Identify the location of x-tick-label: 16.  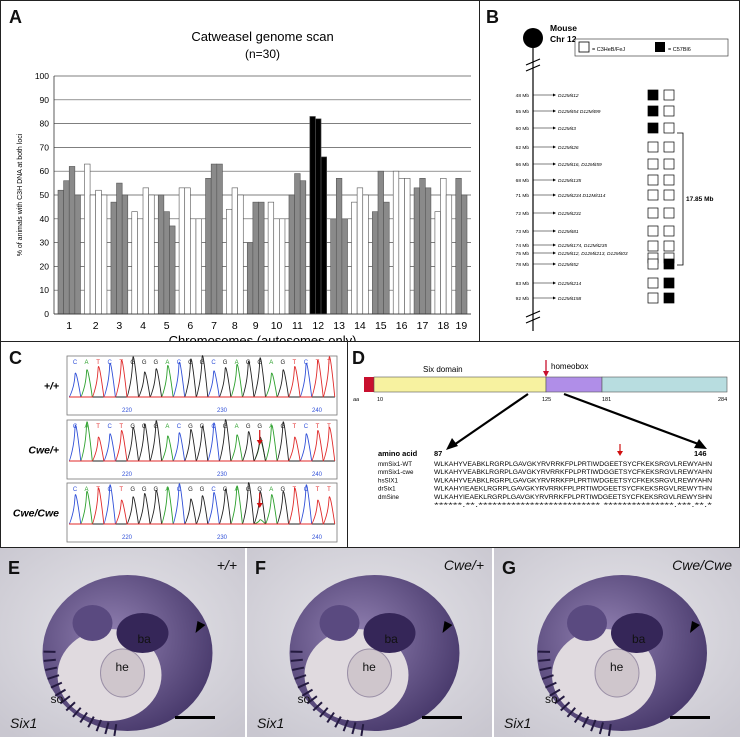
(402, 326).